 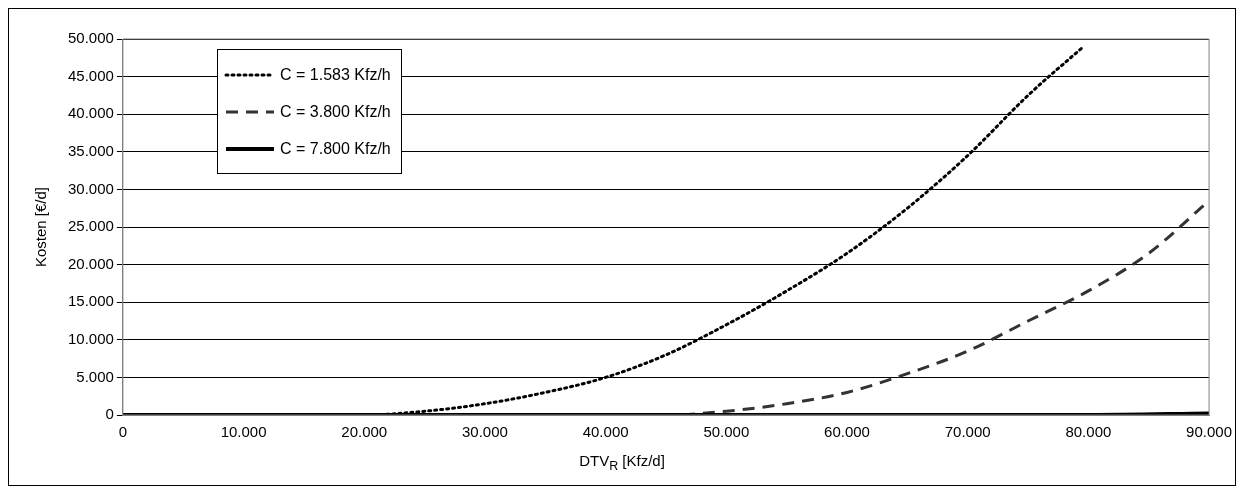 What do you see at coordinates (243, 432) in the screenshot?
I see `x-tick-label: 10.000` at bounding box center [243, 432].